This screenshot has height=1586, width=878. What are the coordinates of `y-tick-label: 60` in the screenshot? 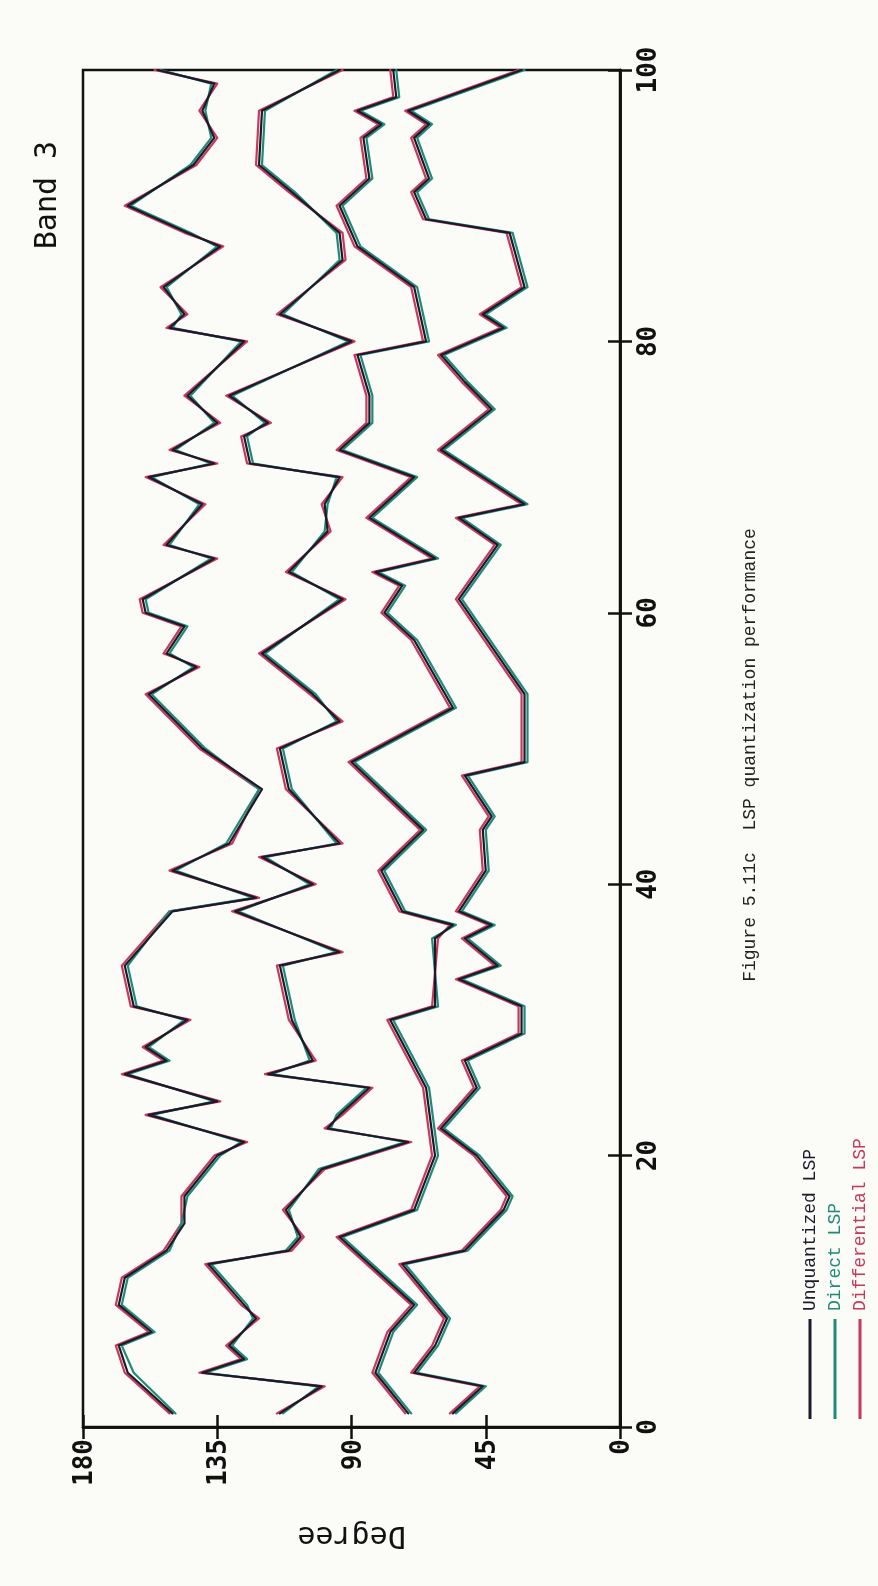 It's located at (647, 613).